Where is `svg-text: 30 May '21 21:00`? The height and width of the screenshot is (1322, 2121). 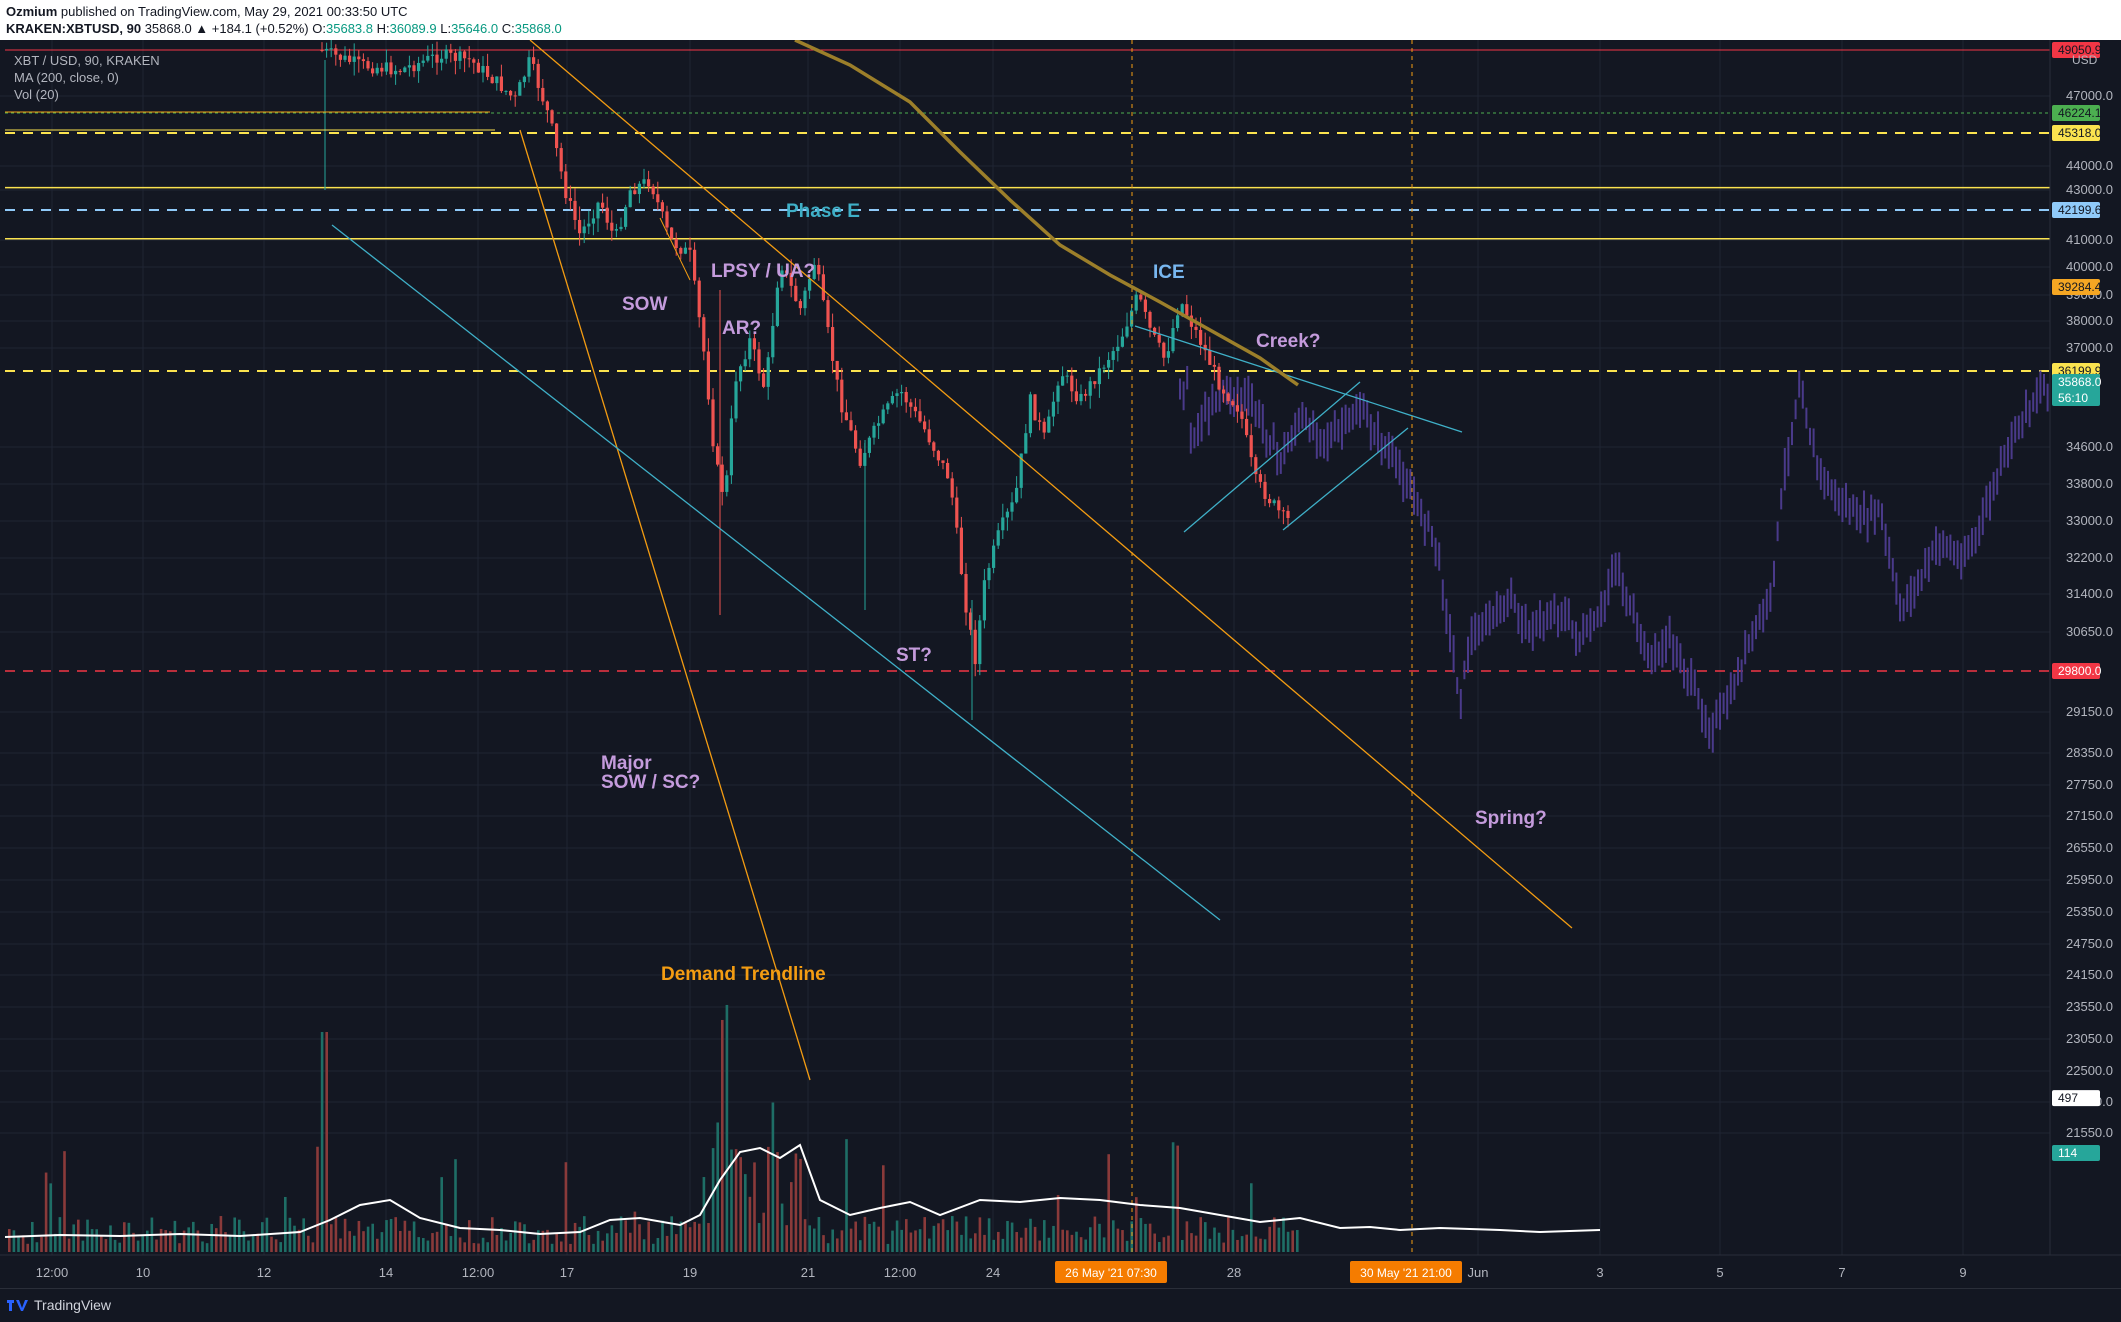
svg-text: 30 May '21 21:00 is located at coordinates (1406, 1273).